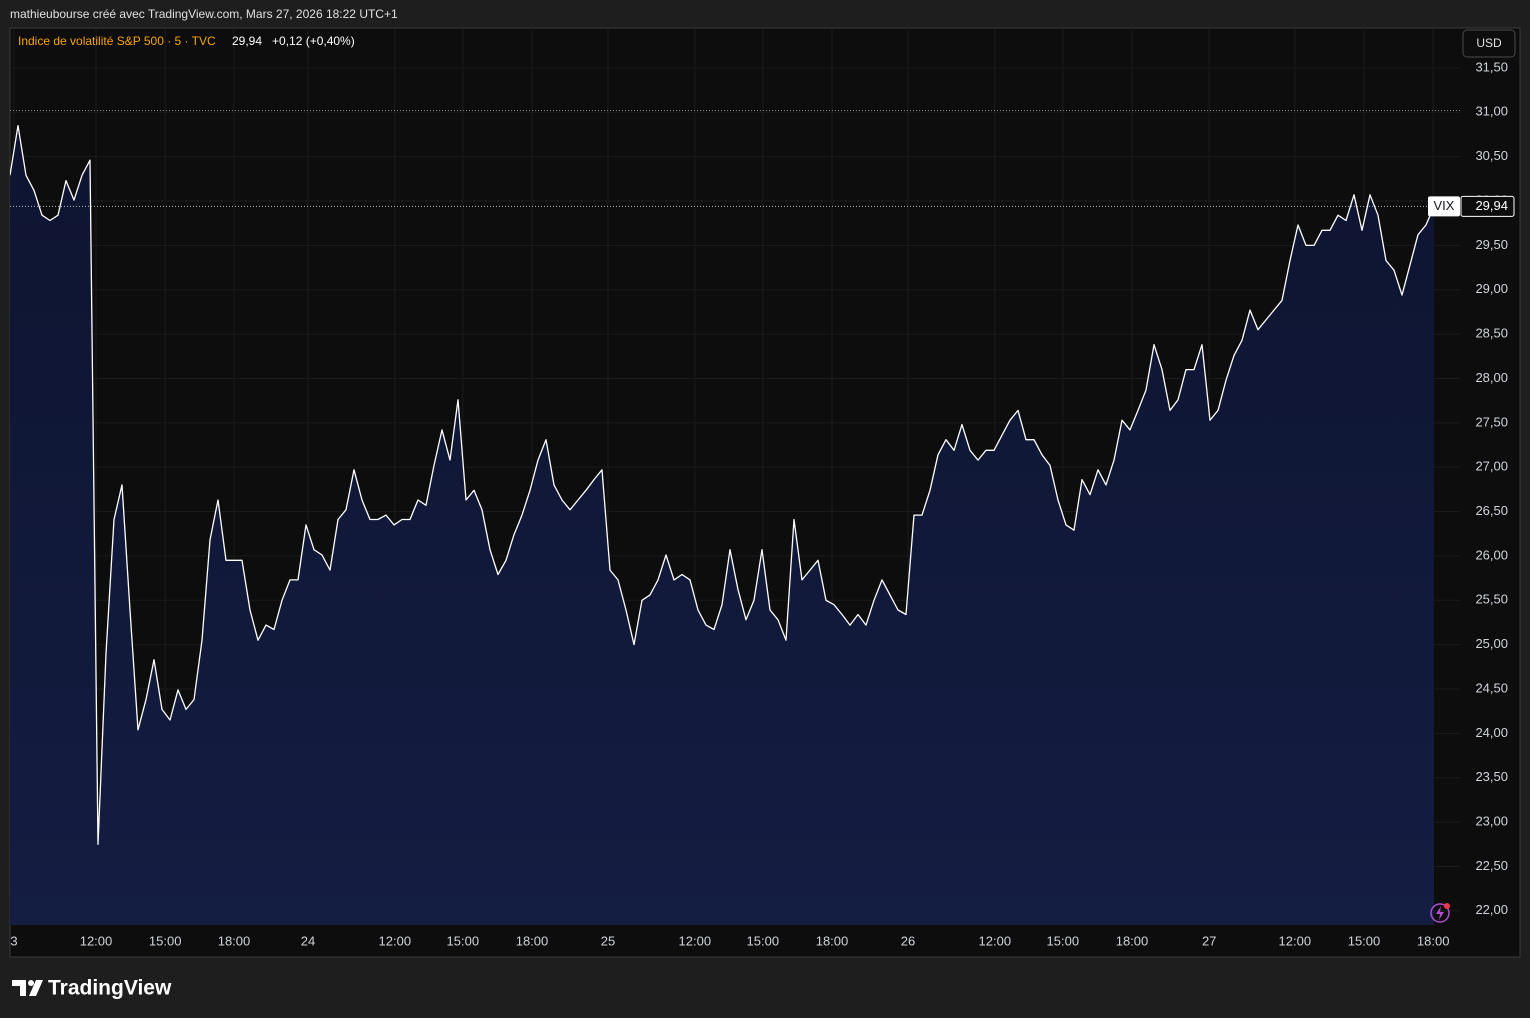  I want to click on logo-slash, so click(36, 988).